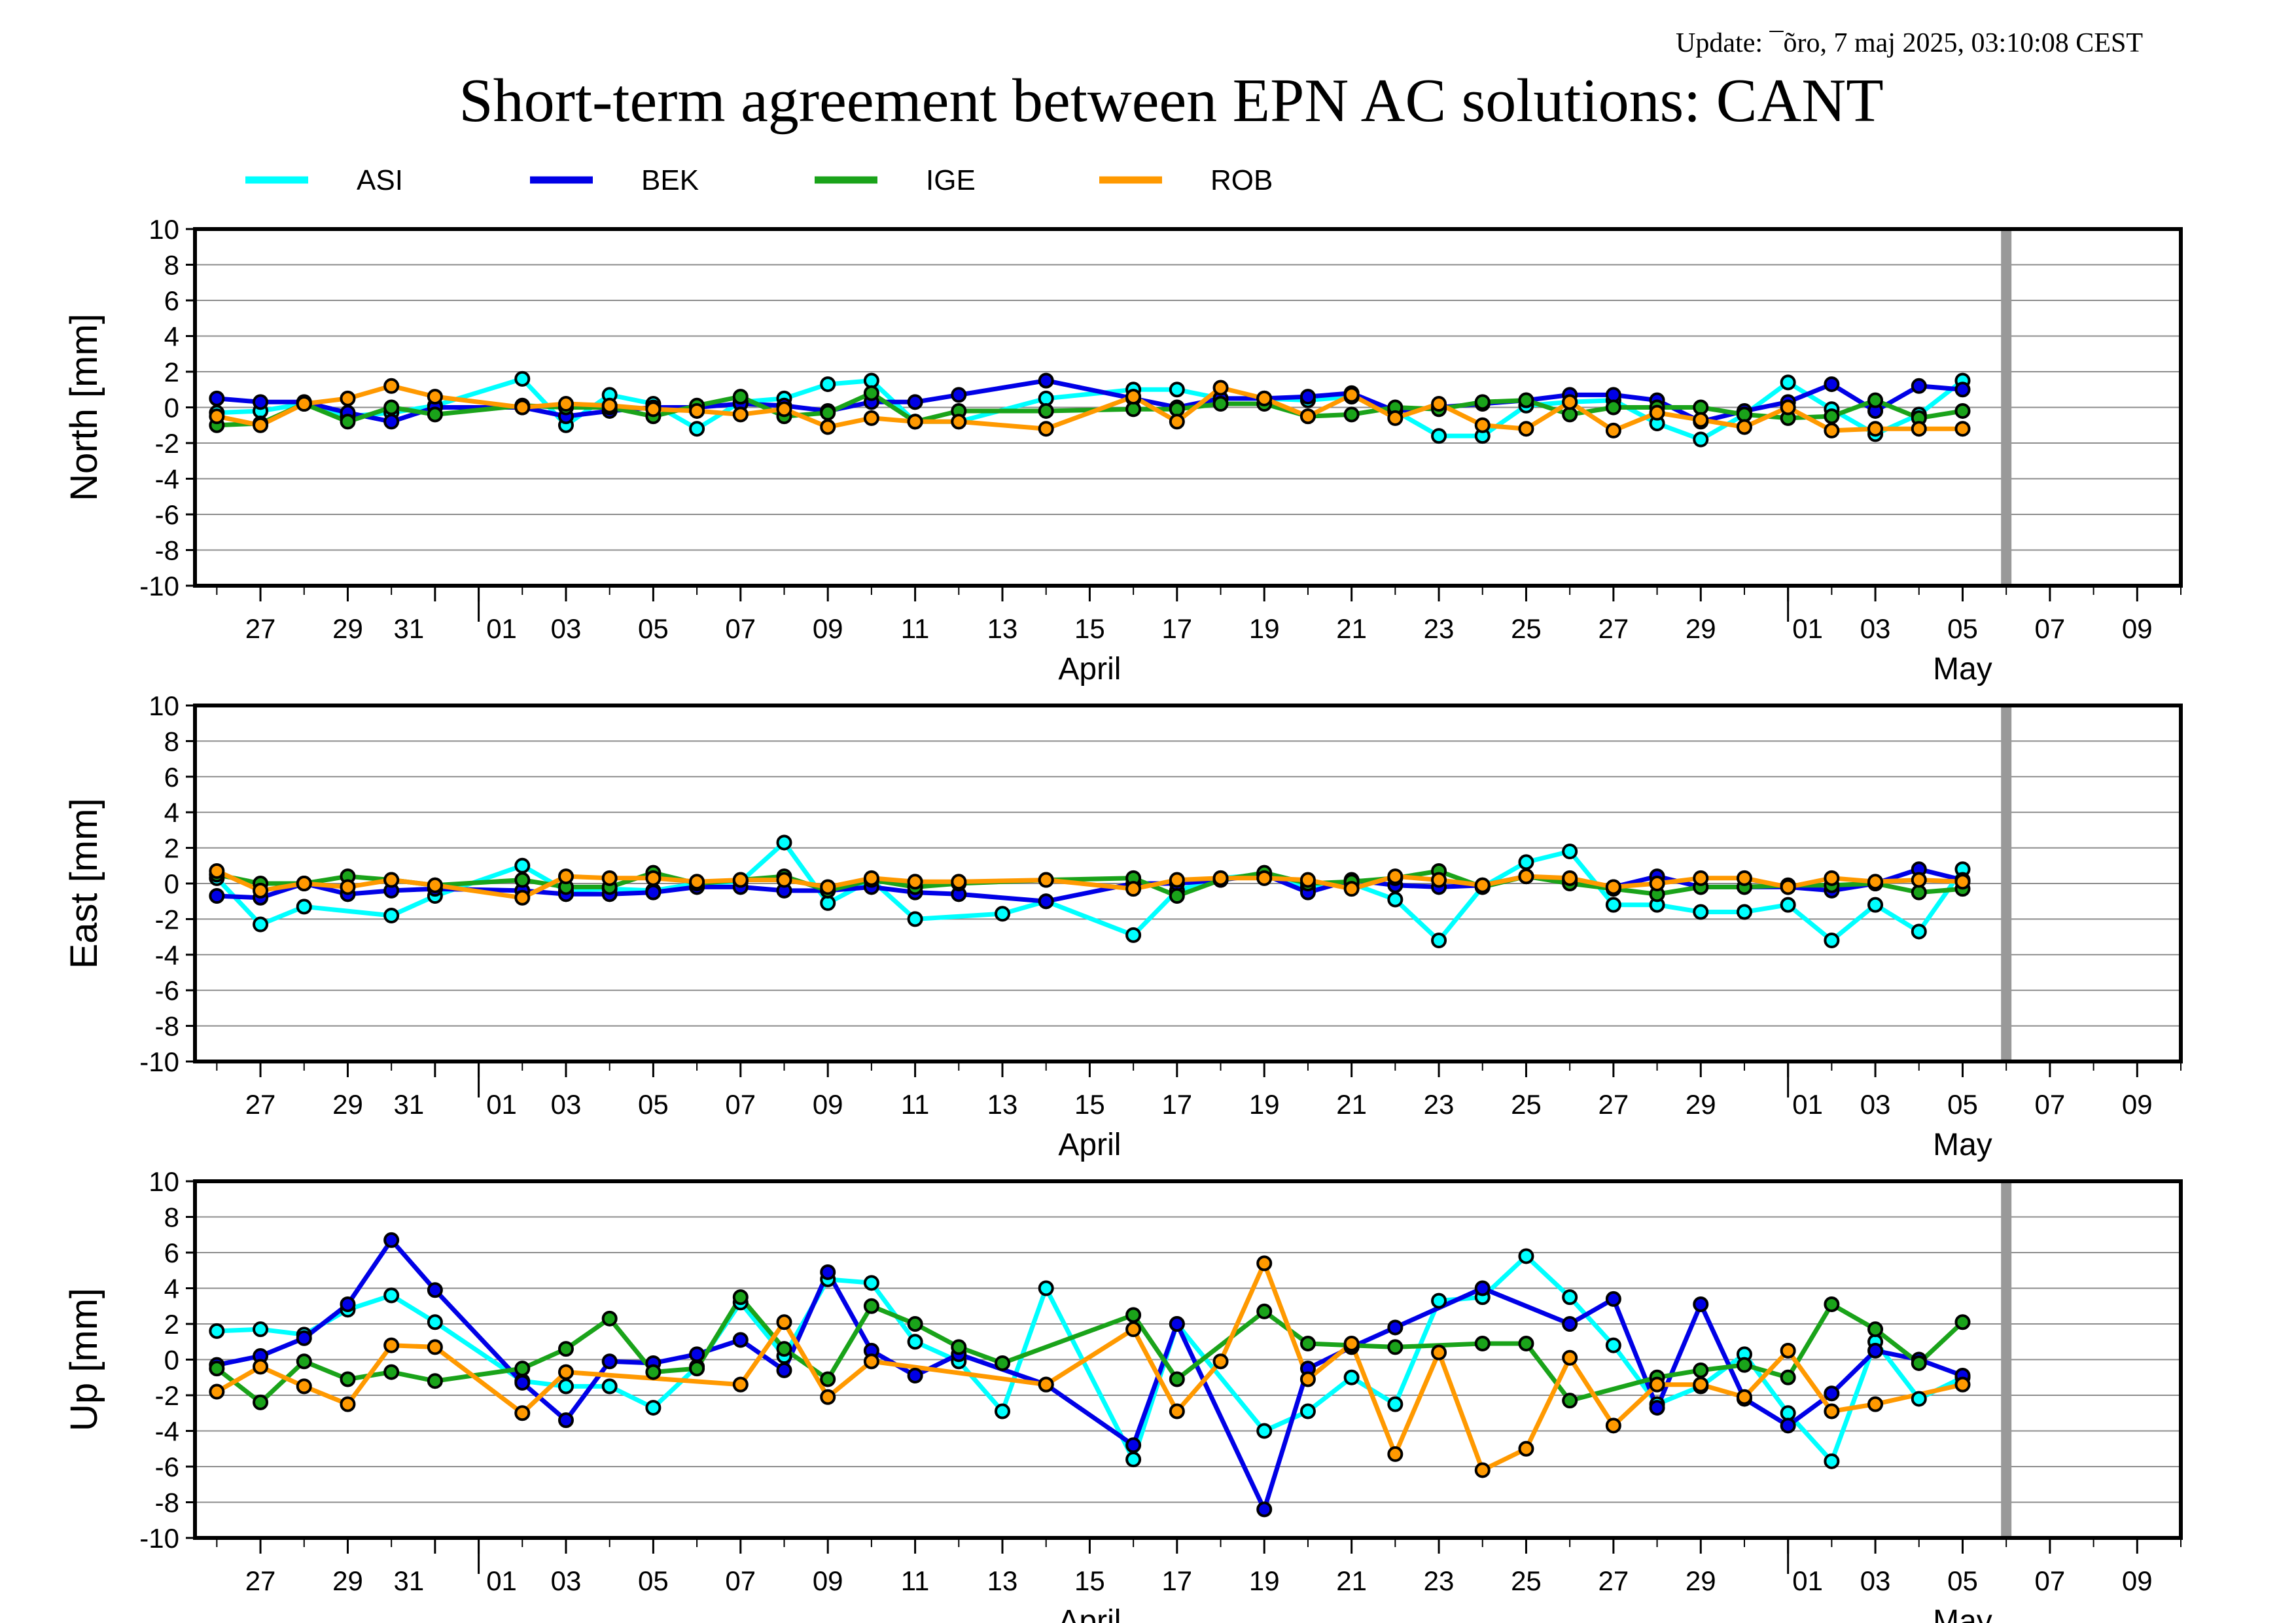 The width and height of the screenshot is (2296, 1623). Describe the element at coordinates (171, 849) in the screenshot. I see `y-tick-label: 2` at that location.